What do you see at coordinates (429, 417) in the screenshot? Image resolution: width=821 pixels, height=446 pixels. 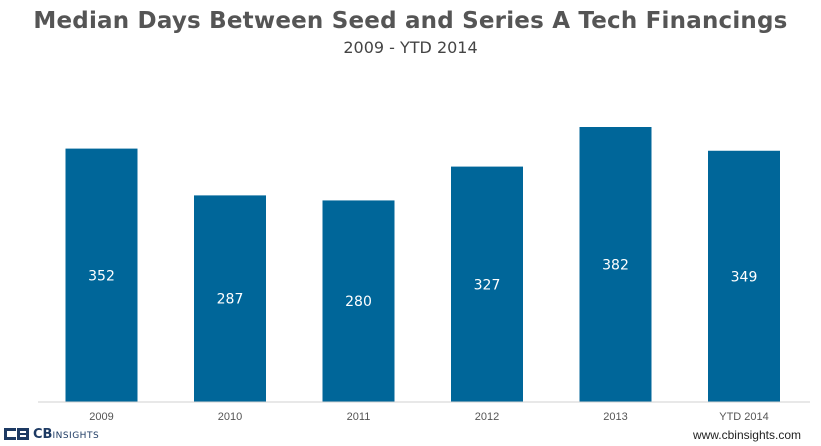 I see `x-tick-labels-group: 2009 2010 2011 2012 2013 YTD 2014` at bounding box center [429, 417].